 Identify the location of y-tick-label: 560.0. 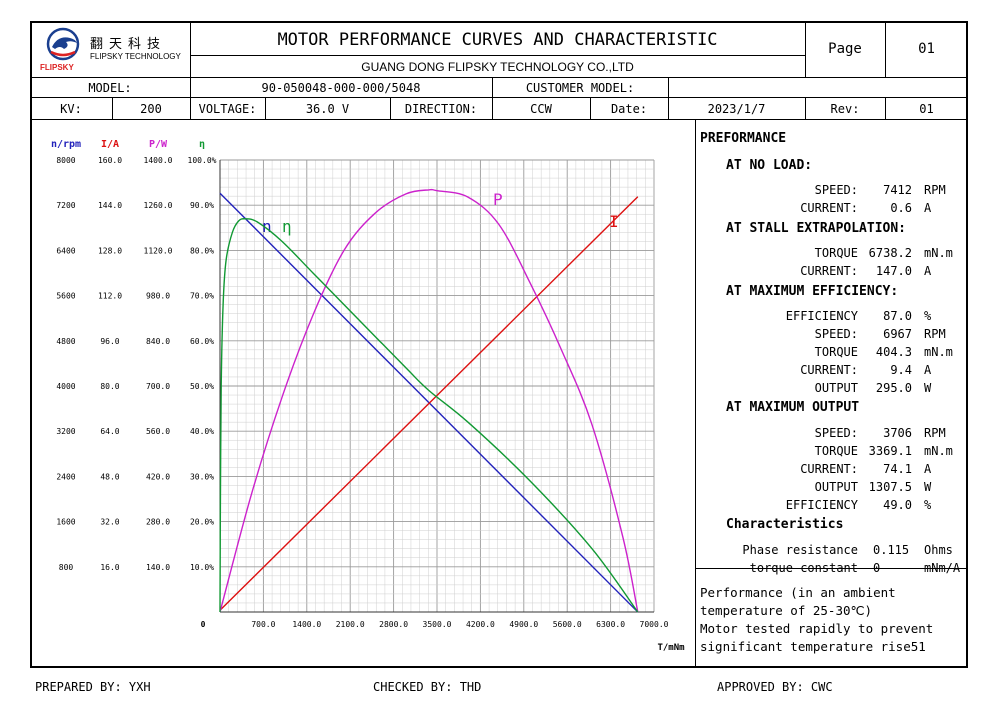
(158, 431).